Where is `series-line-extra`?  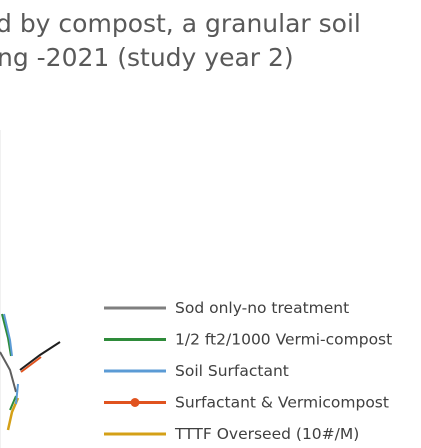 series-line-extra is located at coordinates (17, 394).